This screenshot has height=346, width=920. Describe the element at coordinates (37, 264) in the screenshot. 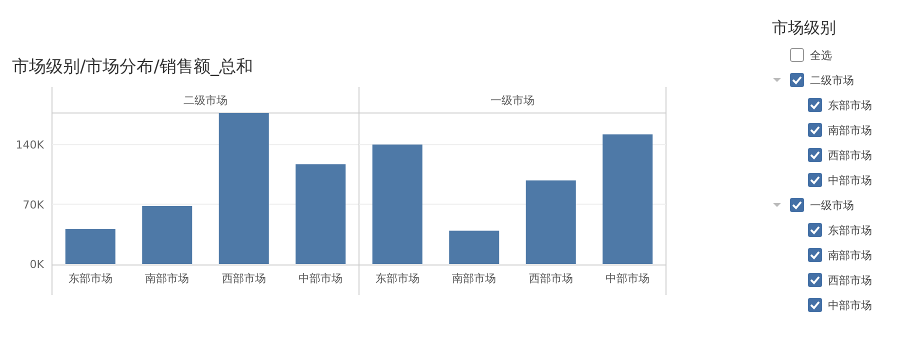

I see `y-tick-label: 0K` at that location.